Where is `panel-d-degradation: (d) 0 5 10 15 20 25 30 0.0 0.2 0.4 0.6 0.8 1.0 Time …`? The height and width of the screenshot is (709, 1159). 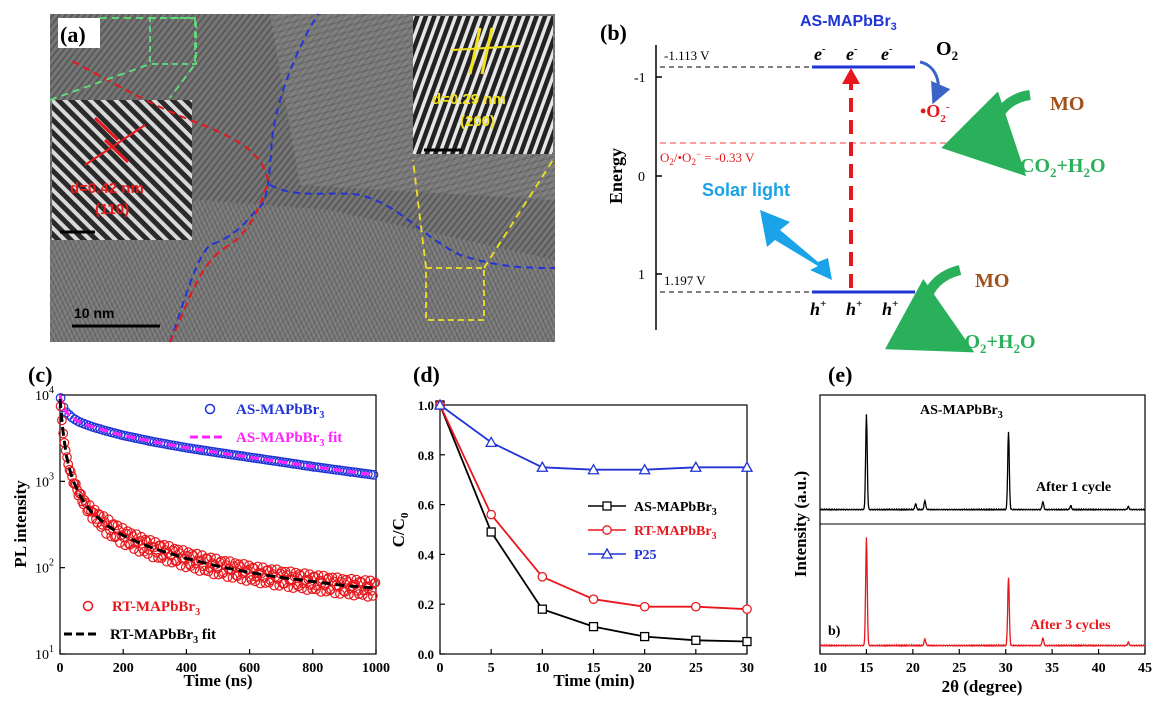
panel-d-degradation: (d) 0 5 10 15 20 25 30 0.0 0.2 0.4 0.6 0.8 1.0 Time … is located at coordinates (571, 526).